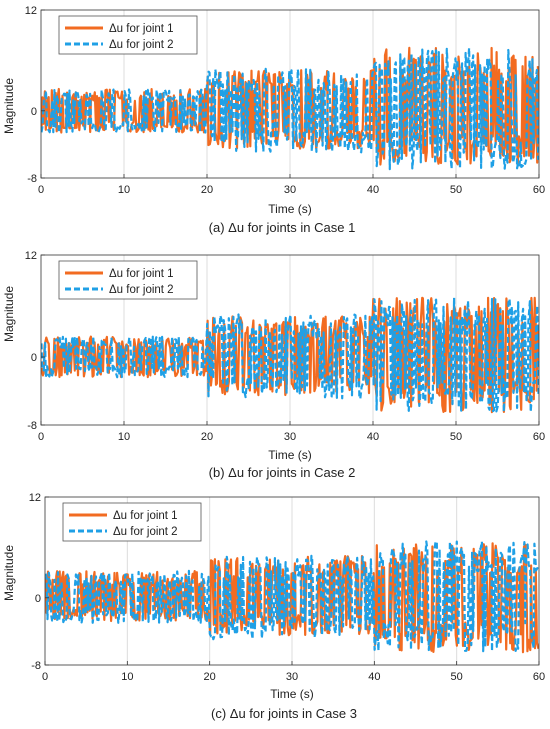 The width and height of the screenshot is (550, 729). What do you see at coordinates (282, 472) in the screenshot?
I see `figure-caption: (b) Δu for joints in Case 2` at bounding box center [282, 472].